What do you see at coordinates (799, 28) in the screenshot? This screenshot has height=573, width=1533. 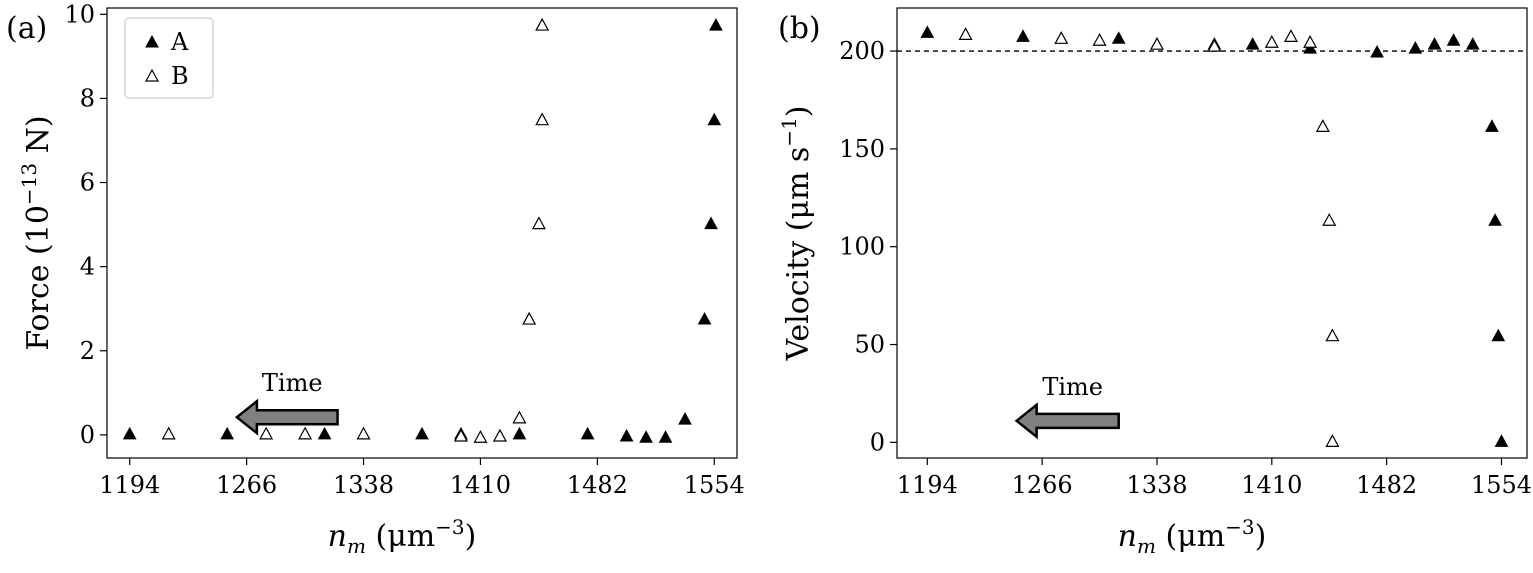 I see `panel-b-tag: (b)` at bounding box center [799, 28].